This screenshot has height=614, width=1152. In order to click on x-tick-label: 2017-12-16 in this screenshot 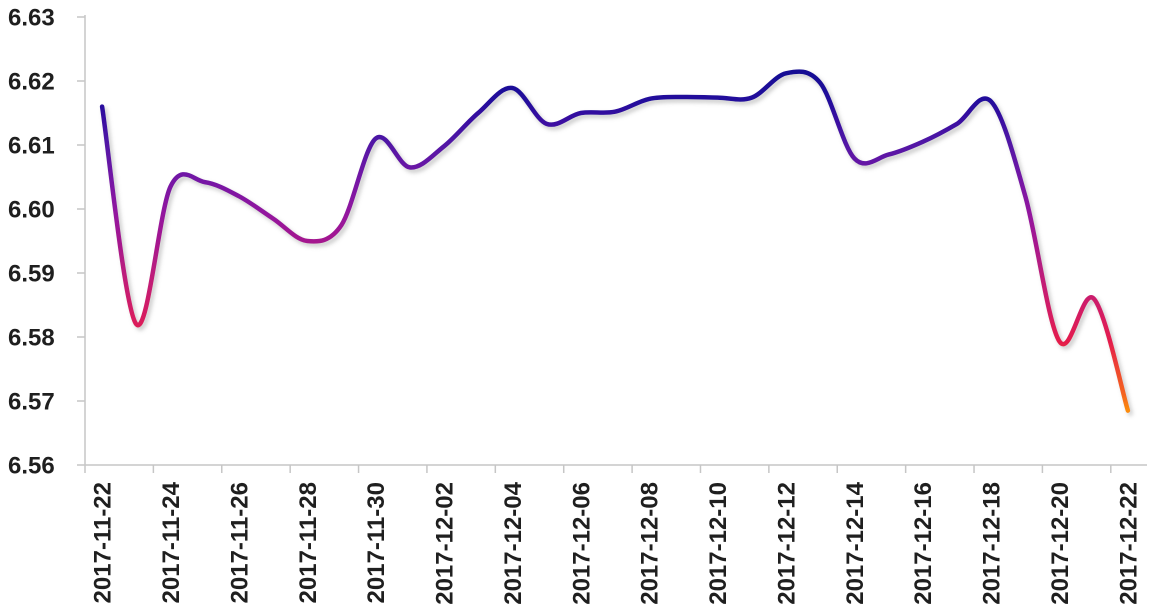, I will do `click(923, 543)`.